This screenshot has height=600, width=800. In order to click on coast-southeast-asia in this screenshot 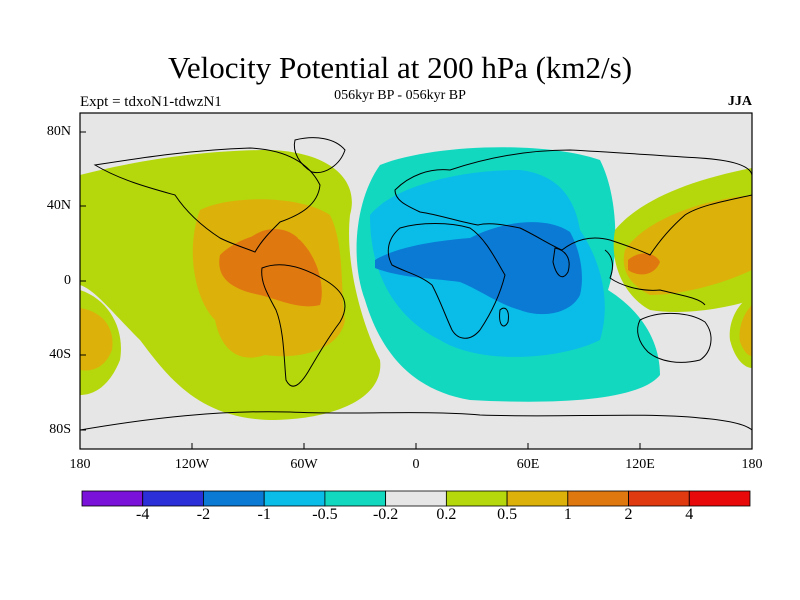, I will do `click(655, 277)`.